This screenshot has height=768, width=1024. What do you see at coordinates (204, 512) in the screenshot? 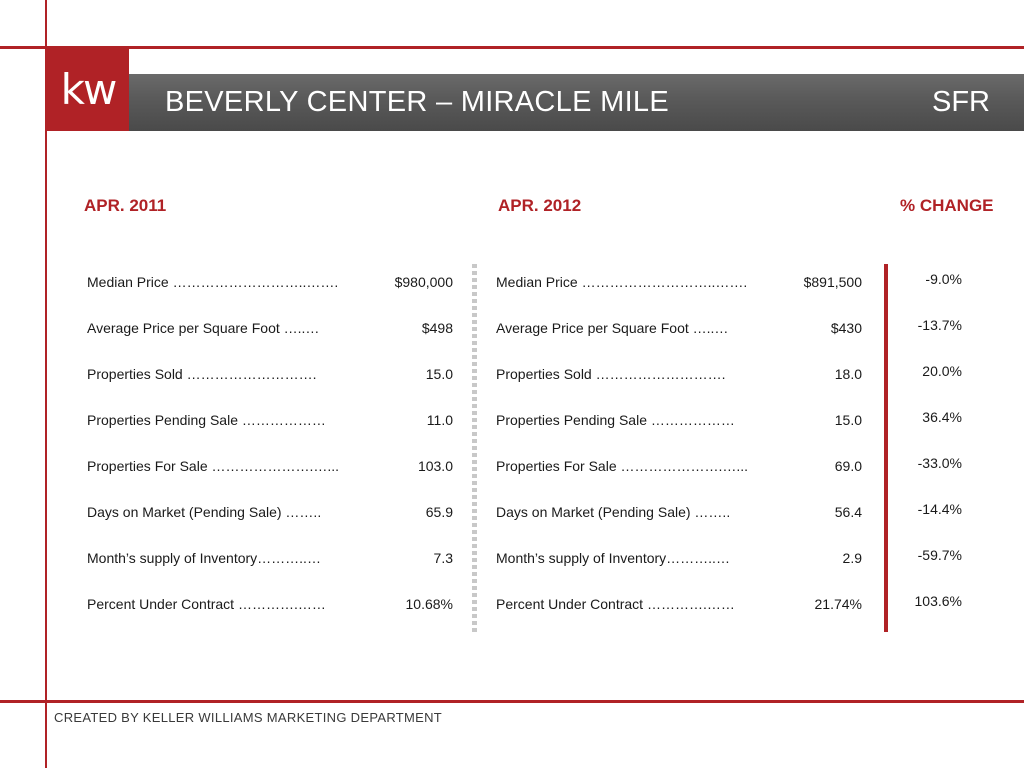
I see `row-label-2011: Days on Market (Pending Sale) ……..` at bounding box center [204, 512].